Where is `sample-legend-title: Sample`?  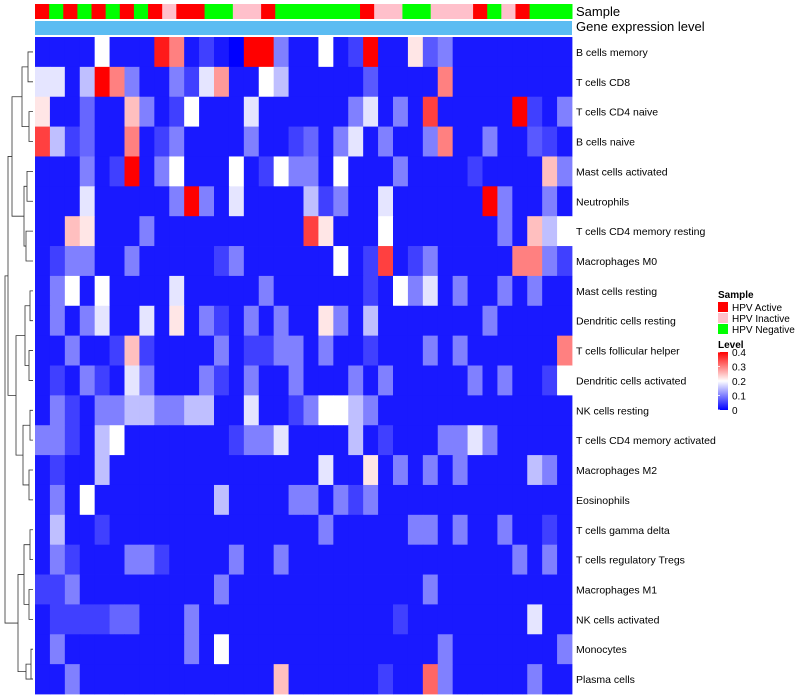
sample-legend-title: Sample is located at coordinates (736, 295).